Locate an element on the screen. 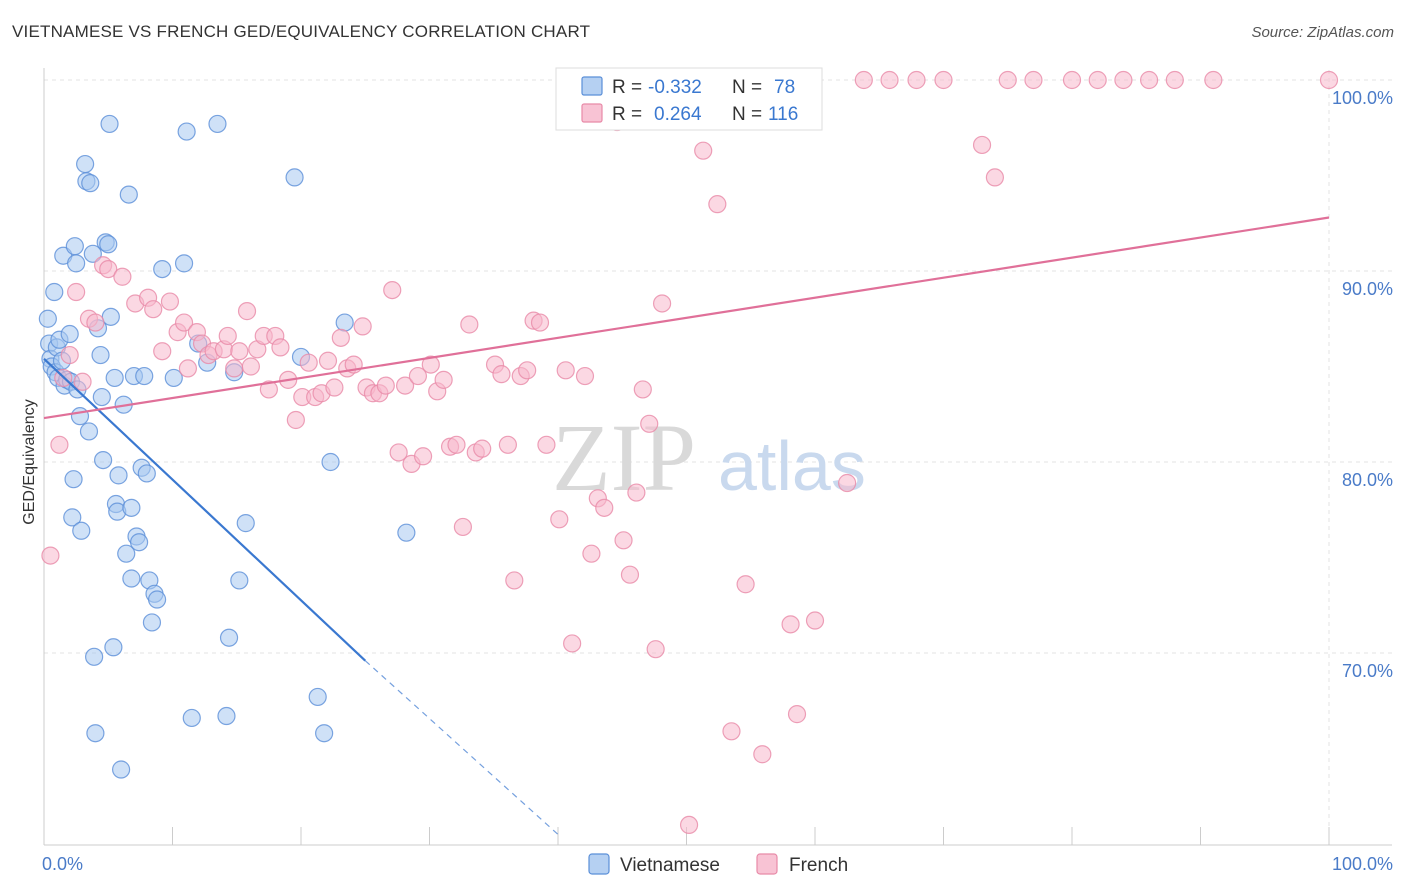 The height and width of the screenshot is (892, 1406). legend-swatch-vietnamese is located at coordinates (592, 86).